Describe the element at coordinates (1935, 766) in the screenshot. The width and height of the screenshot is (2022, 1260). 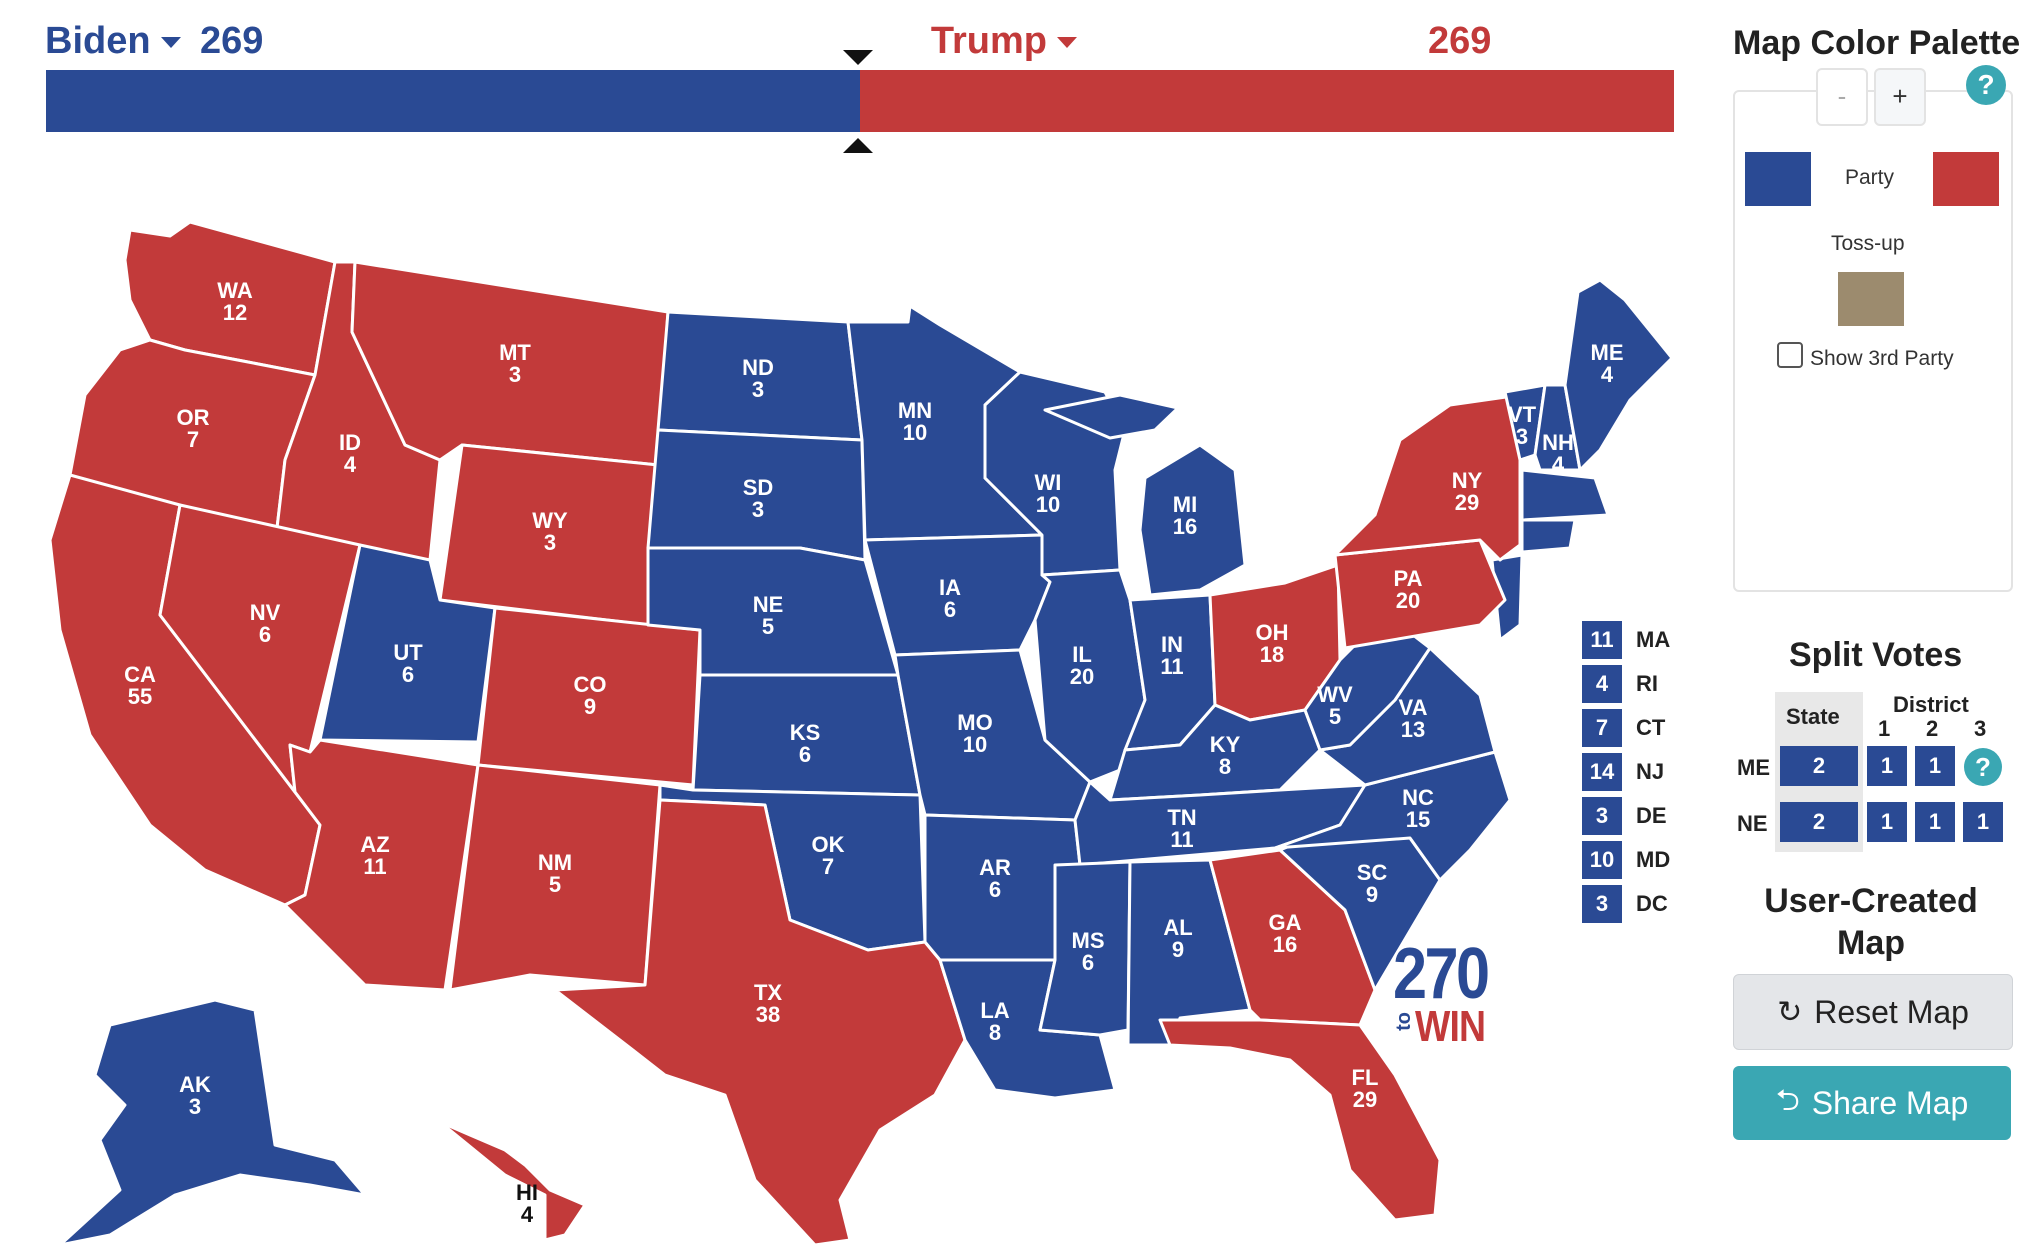
I see `me-district-2: 1` at that location.